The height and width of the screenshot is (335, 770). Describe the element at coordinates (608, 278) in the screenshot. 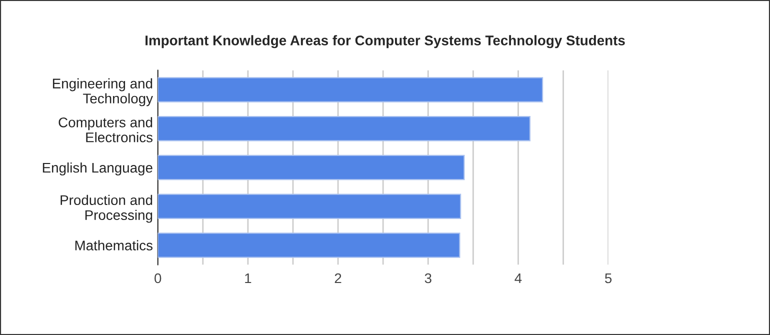

I see `x-tick-label: 5` at that location.